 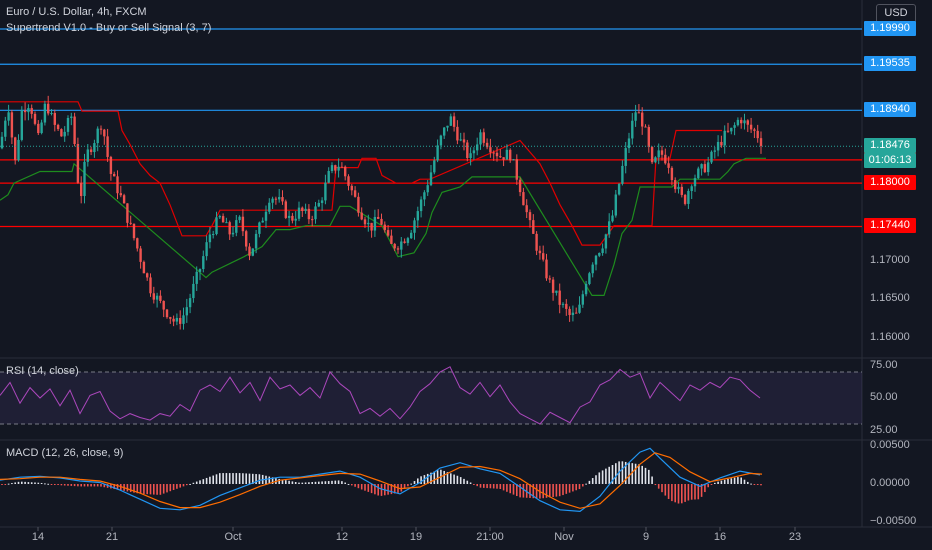 What do you see at coordinates (890, 298) in the screenshot?
I see `price-axis-tick: 1.16500` at bounding box center [890, 298].